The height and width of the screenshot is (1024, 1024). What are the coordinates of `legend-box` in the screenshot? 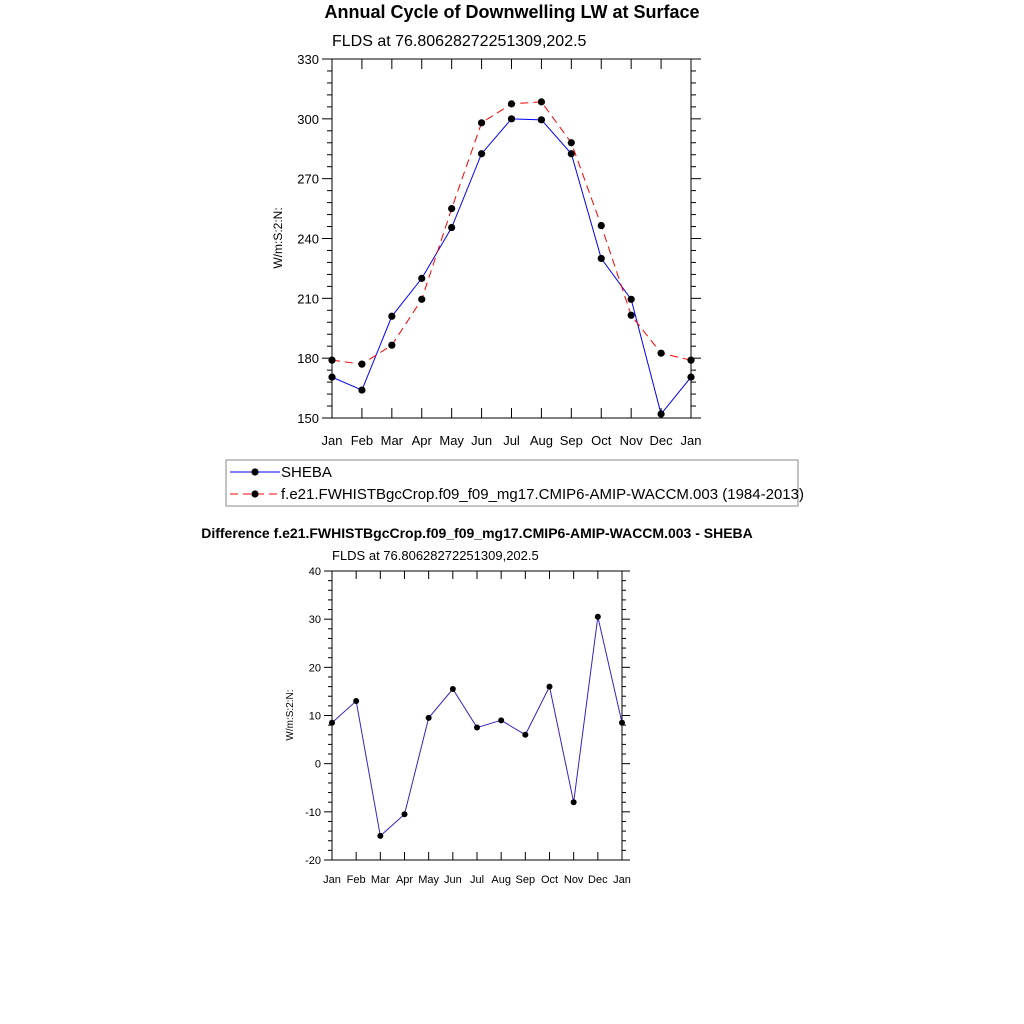 It's located at (512, 483).